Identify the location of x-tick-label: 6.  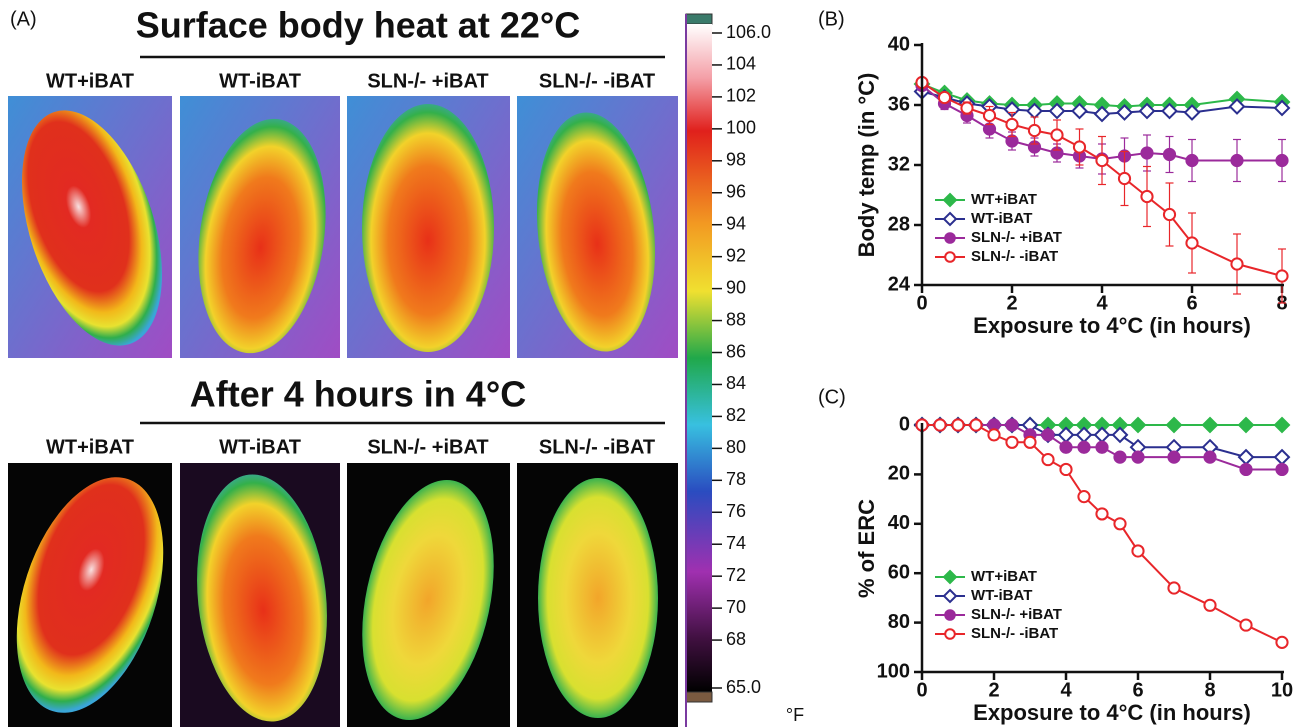
(1191, 303).